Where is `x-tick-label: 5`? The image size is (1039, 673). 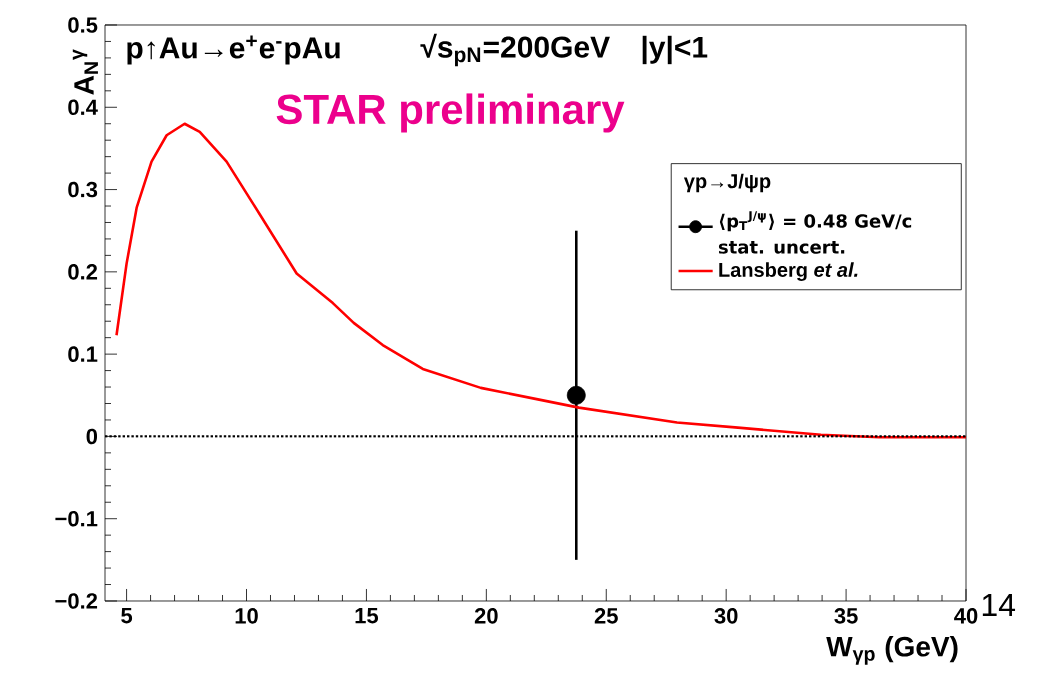 x-tick-label: 5 is located at coordinates (127, 616).